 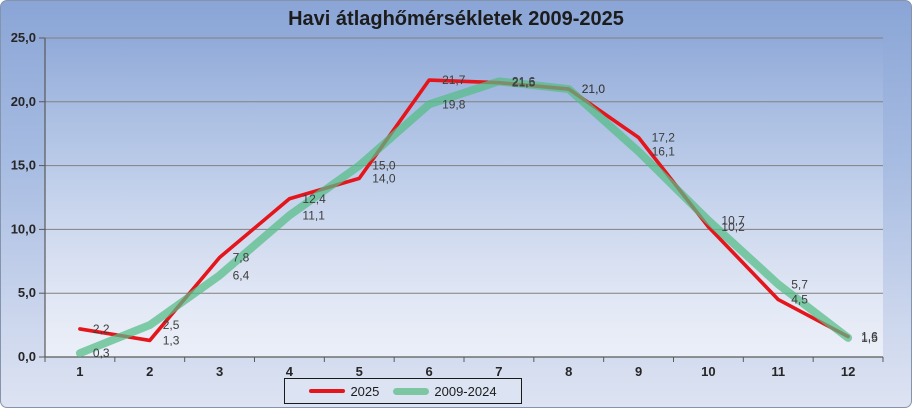 I want to click on x-axis-label: 8, so click(x=568, y=371).